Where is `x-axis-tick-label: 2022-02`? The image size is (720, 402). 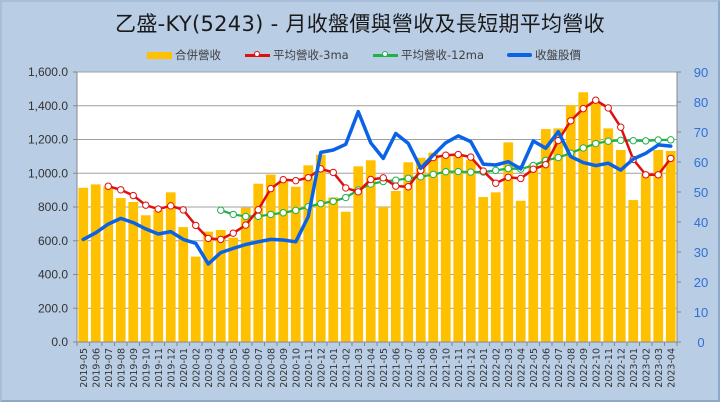
x-axis-tick-label: 2022-02 is located at coordinates (496, 368).